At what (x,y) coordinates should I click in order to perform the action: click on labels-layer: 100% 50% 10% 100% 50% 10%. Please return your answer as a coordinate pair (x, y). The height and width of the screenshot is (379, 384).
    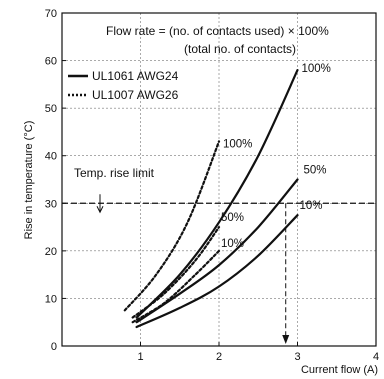
    Looking at the image, I should click on (276, 156).